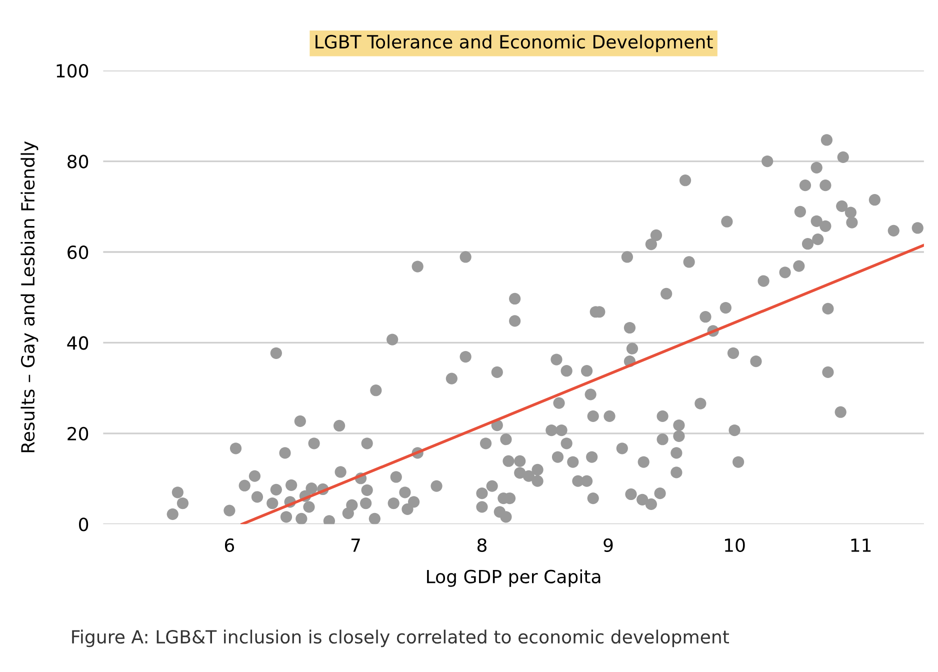 Image resolution: width=938 pixels, height=672 pixels. What do you see at coordinates (861, 545) in the screenshot?
I see `x-tick-label: 11` at bounding box center [861, 545].